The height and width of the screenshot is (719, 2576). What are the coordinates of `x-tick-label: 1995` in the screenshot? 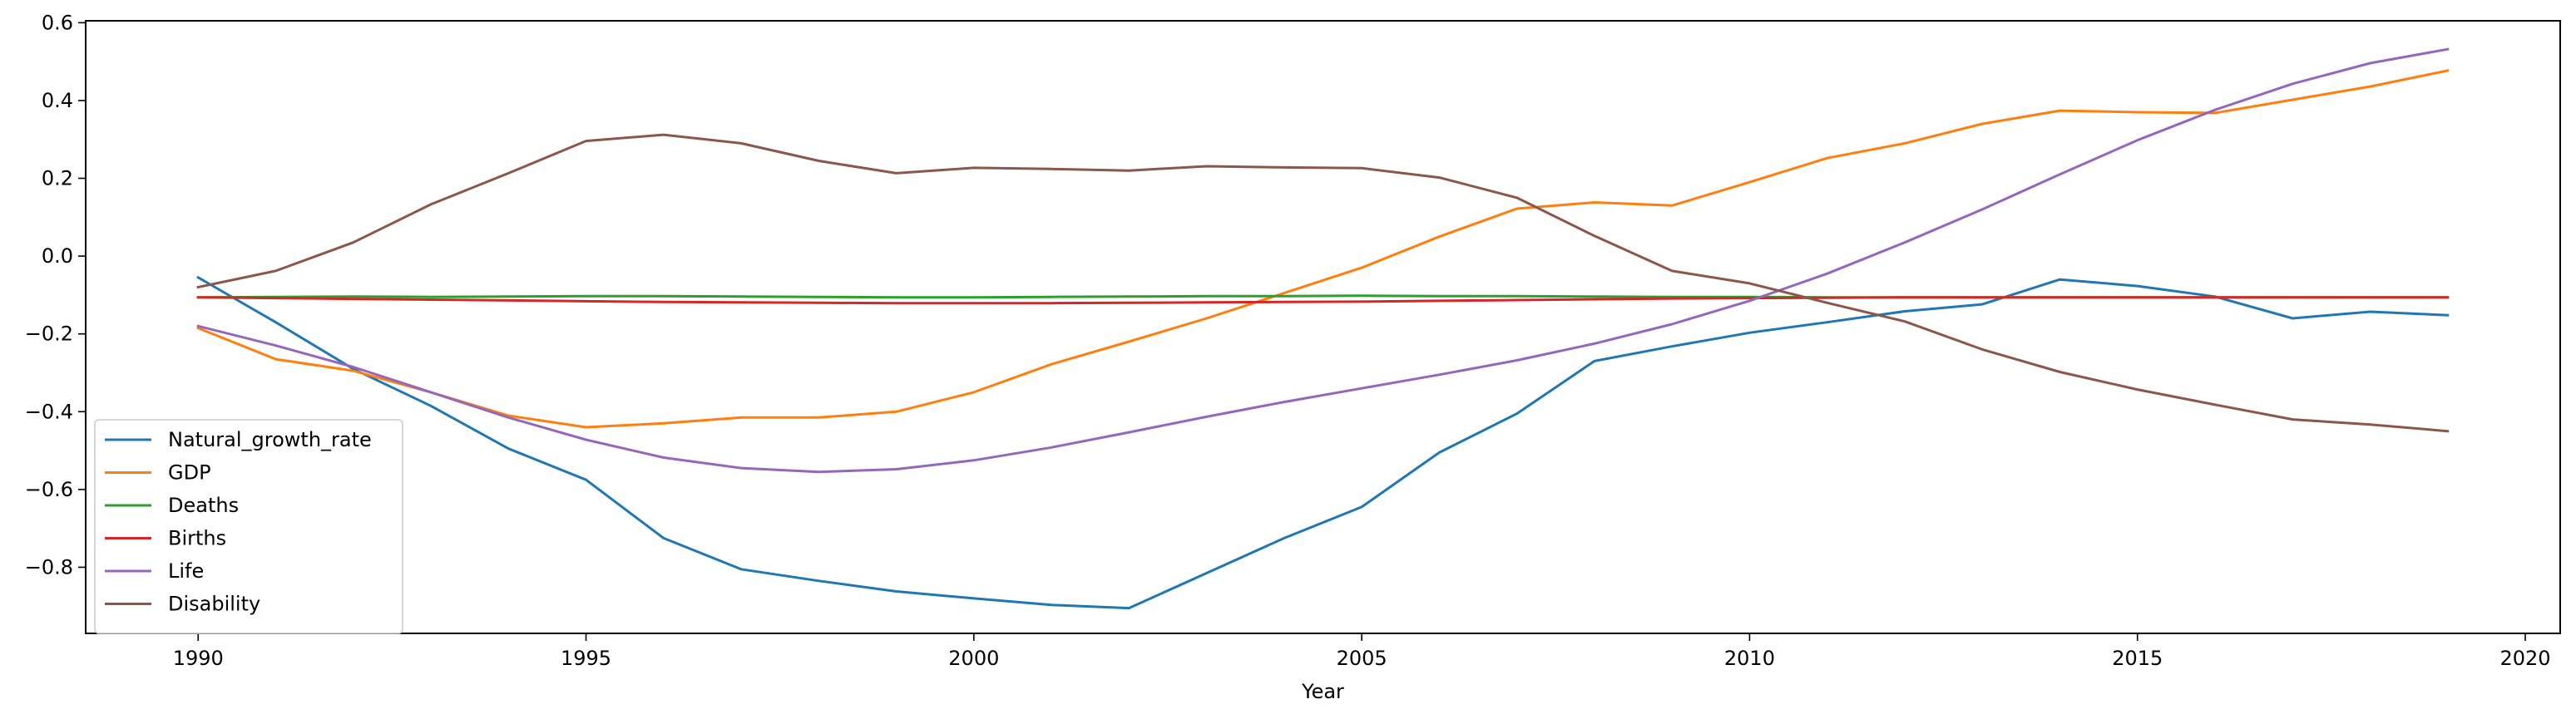 It's located at (586, 658).